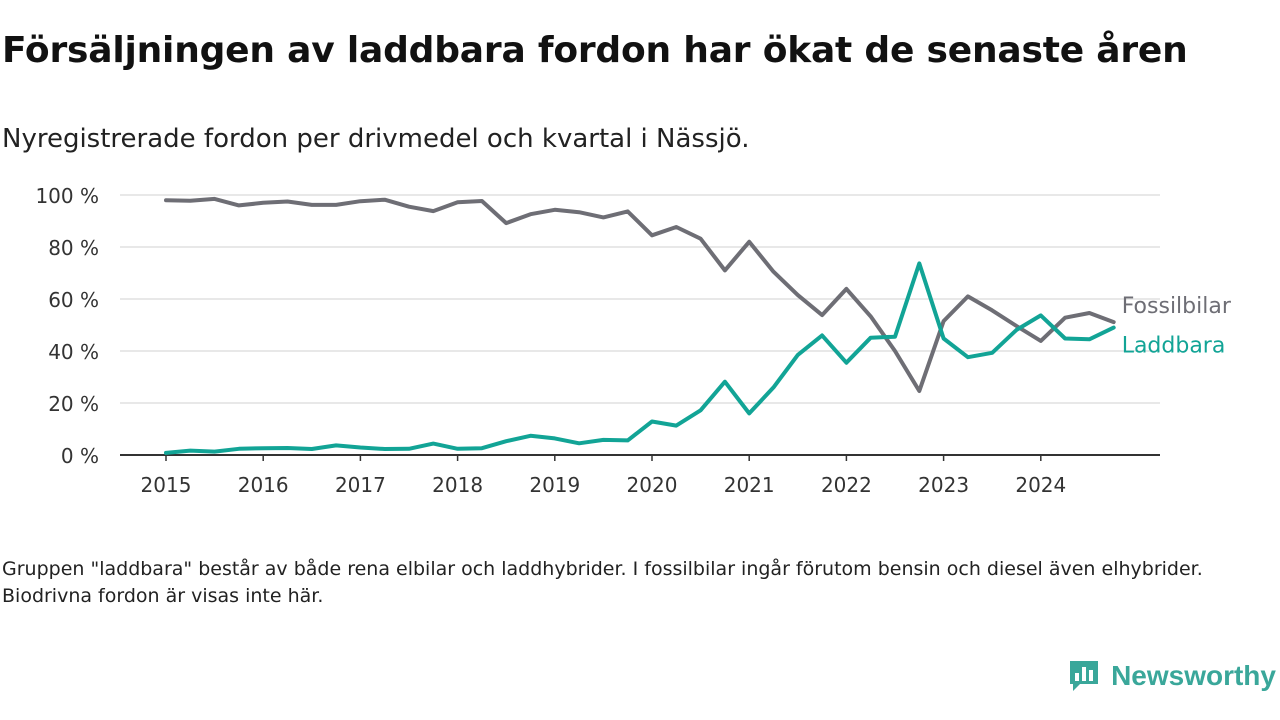 This screenshot has width=1280, height=720. I want to click on x-tick-label: 2017, so click(360, 485).